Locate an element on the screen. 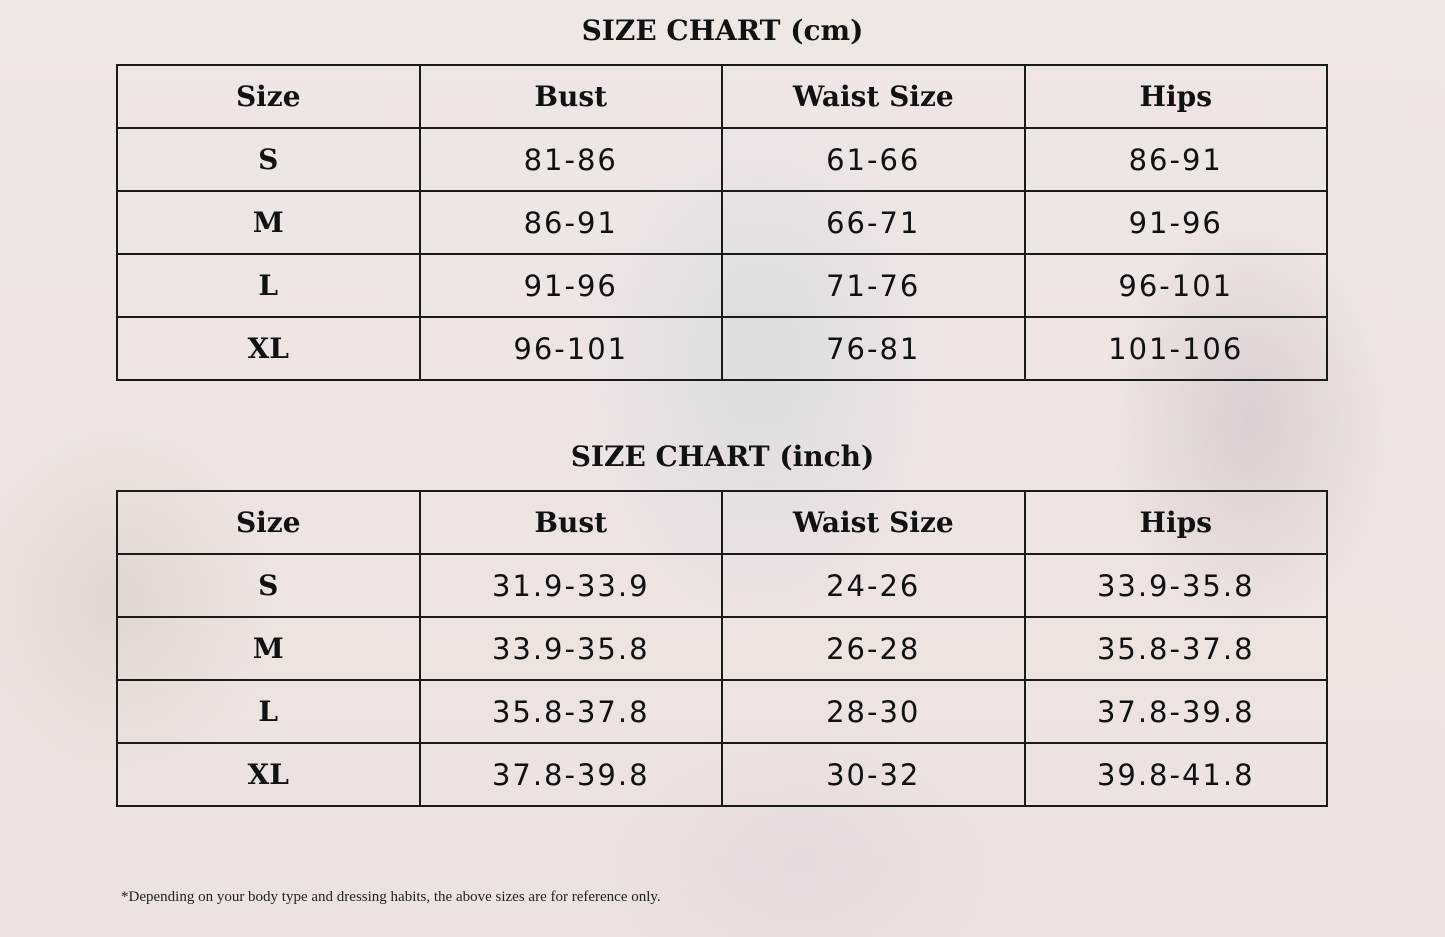 This screenshot has height=937, width=1445. table-row: L 91-96 71-76 96-101 is located at coordinates (722, 285).